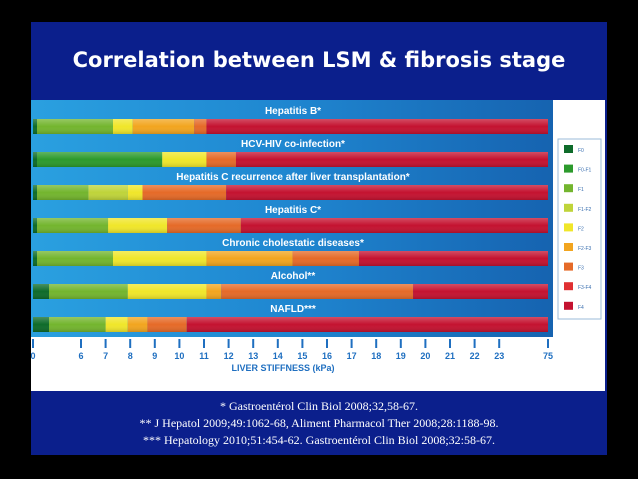 This screenshot has width=638, height=479. What do you see at coordinates (293, 144) in the screenshot?
I see `series-label: HCV-HIV co-infection*` at bounding box center [293, 144].